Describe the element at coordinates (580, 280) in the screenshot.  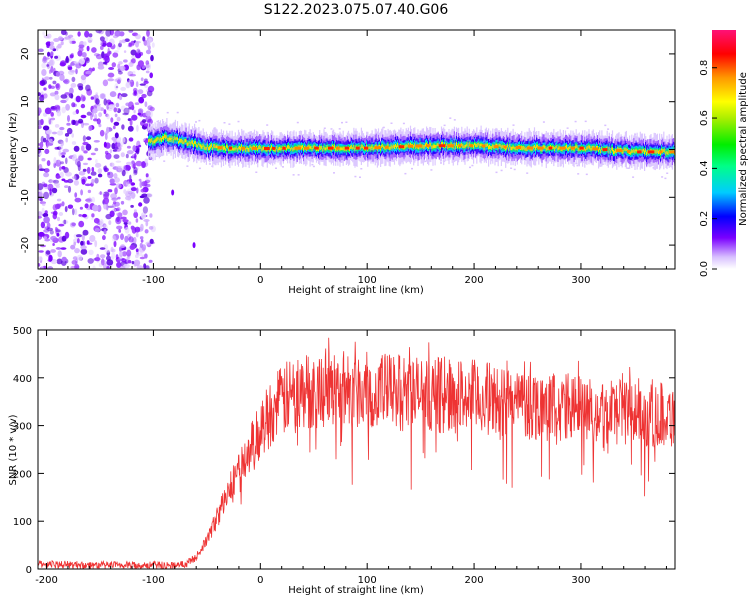
I see `spectrogram-xtick-label: 300` at that location.